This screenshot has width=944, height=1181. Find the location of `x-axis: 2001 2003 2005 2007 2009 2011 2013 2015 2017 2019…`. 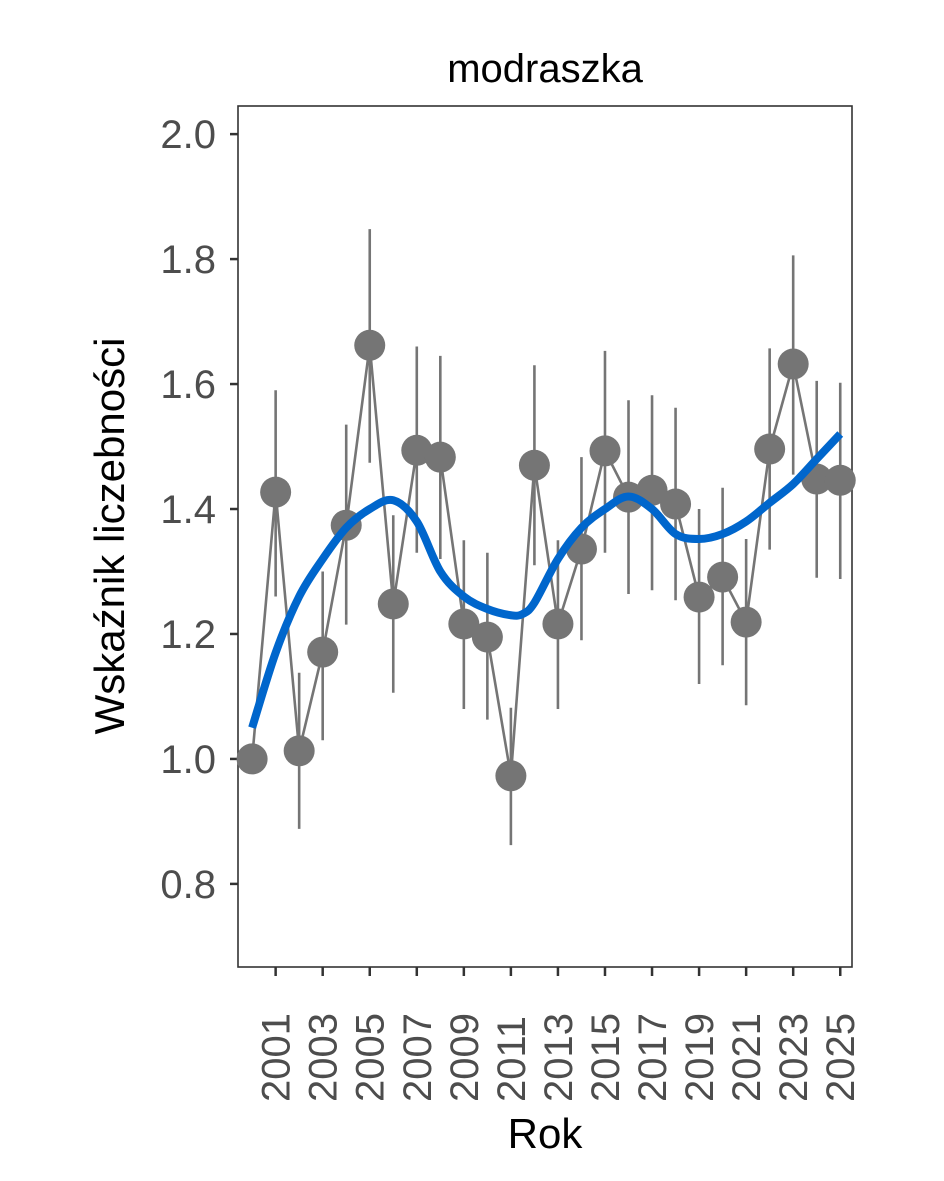

x-axis: 2001 2003 2005 2007 2009 2011 2013 2015 2017 2019… is located at coordinates (559, 1034).